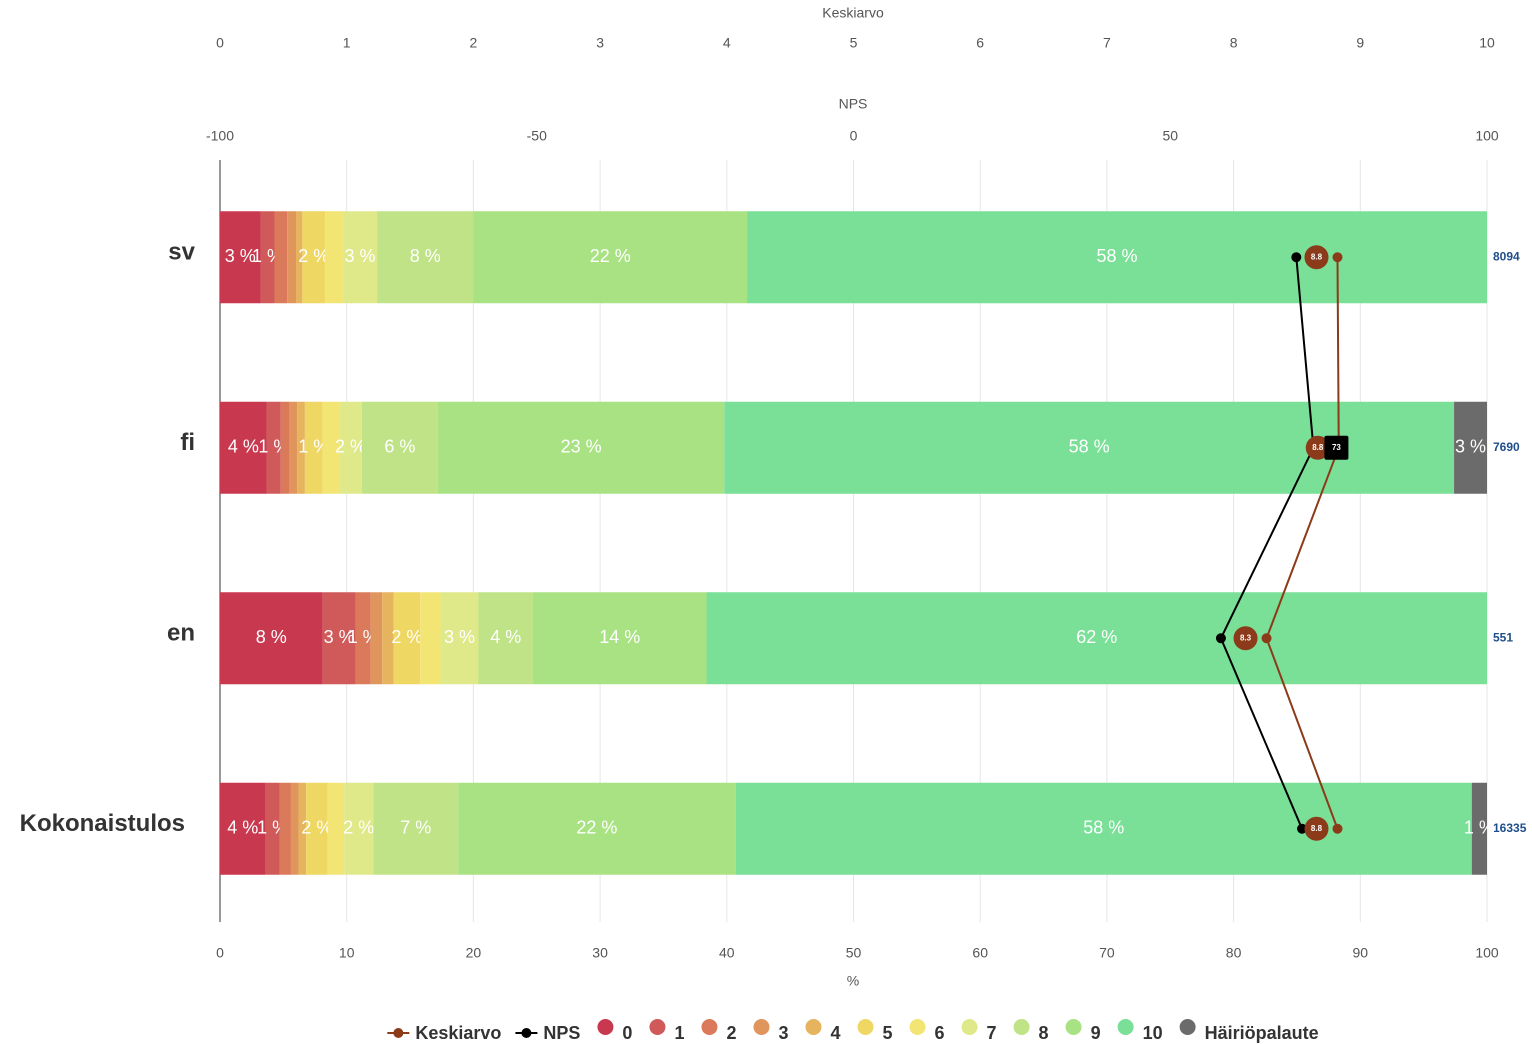  Describe the element at coordinates (1107, 43) in the screenshot. I see `x2-tick-label: 7` at that location.